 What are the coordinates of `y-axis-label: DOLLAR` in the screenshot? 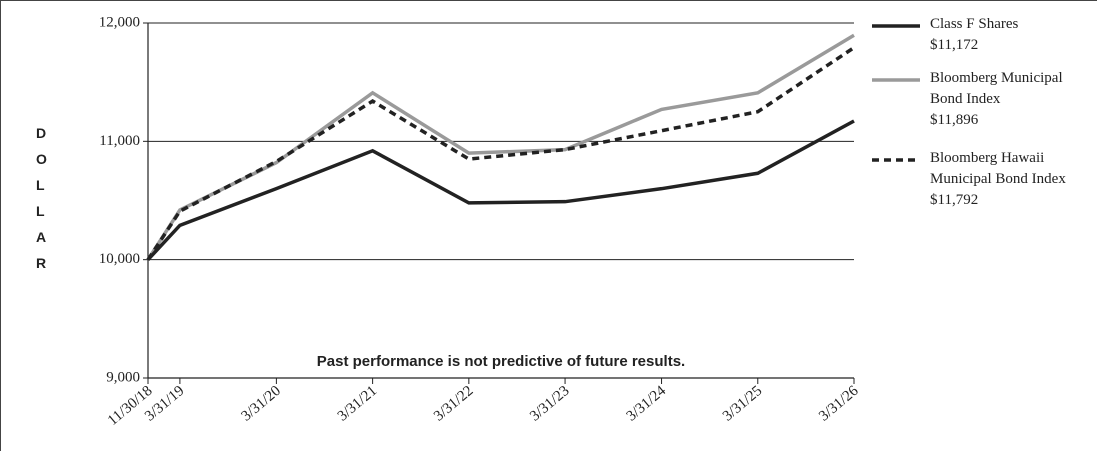 It's located at (41, 198).